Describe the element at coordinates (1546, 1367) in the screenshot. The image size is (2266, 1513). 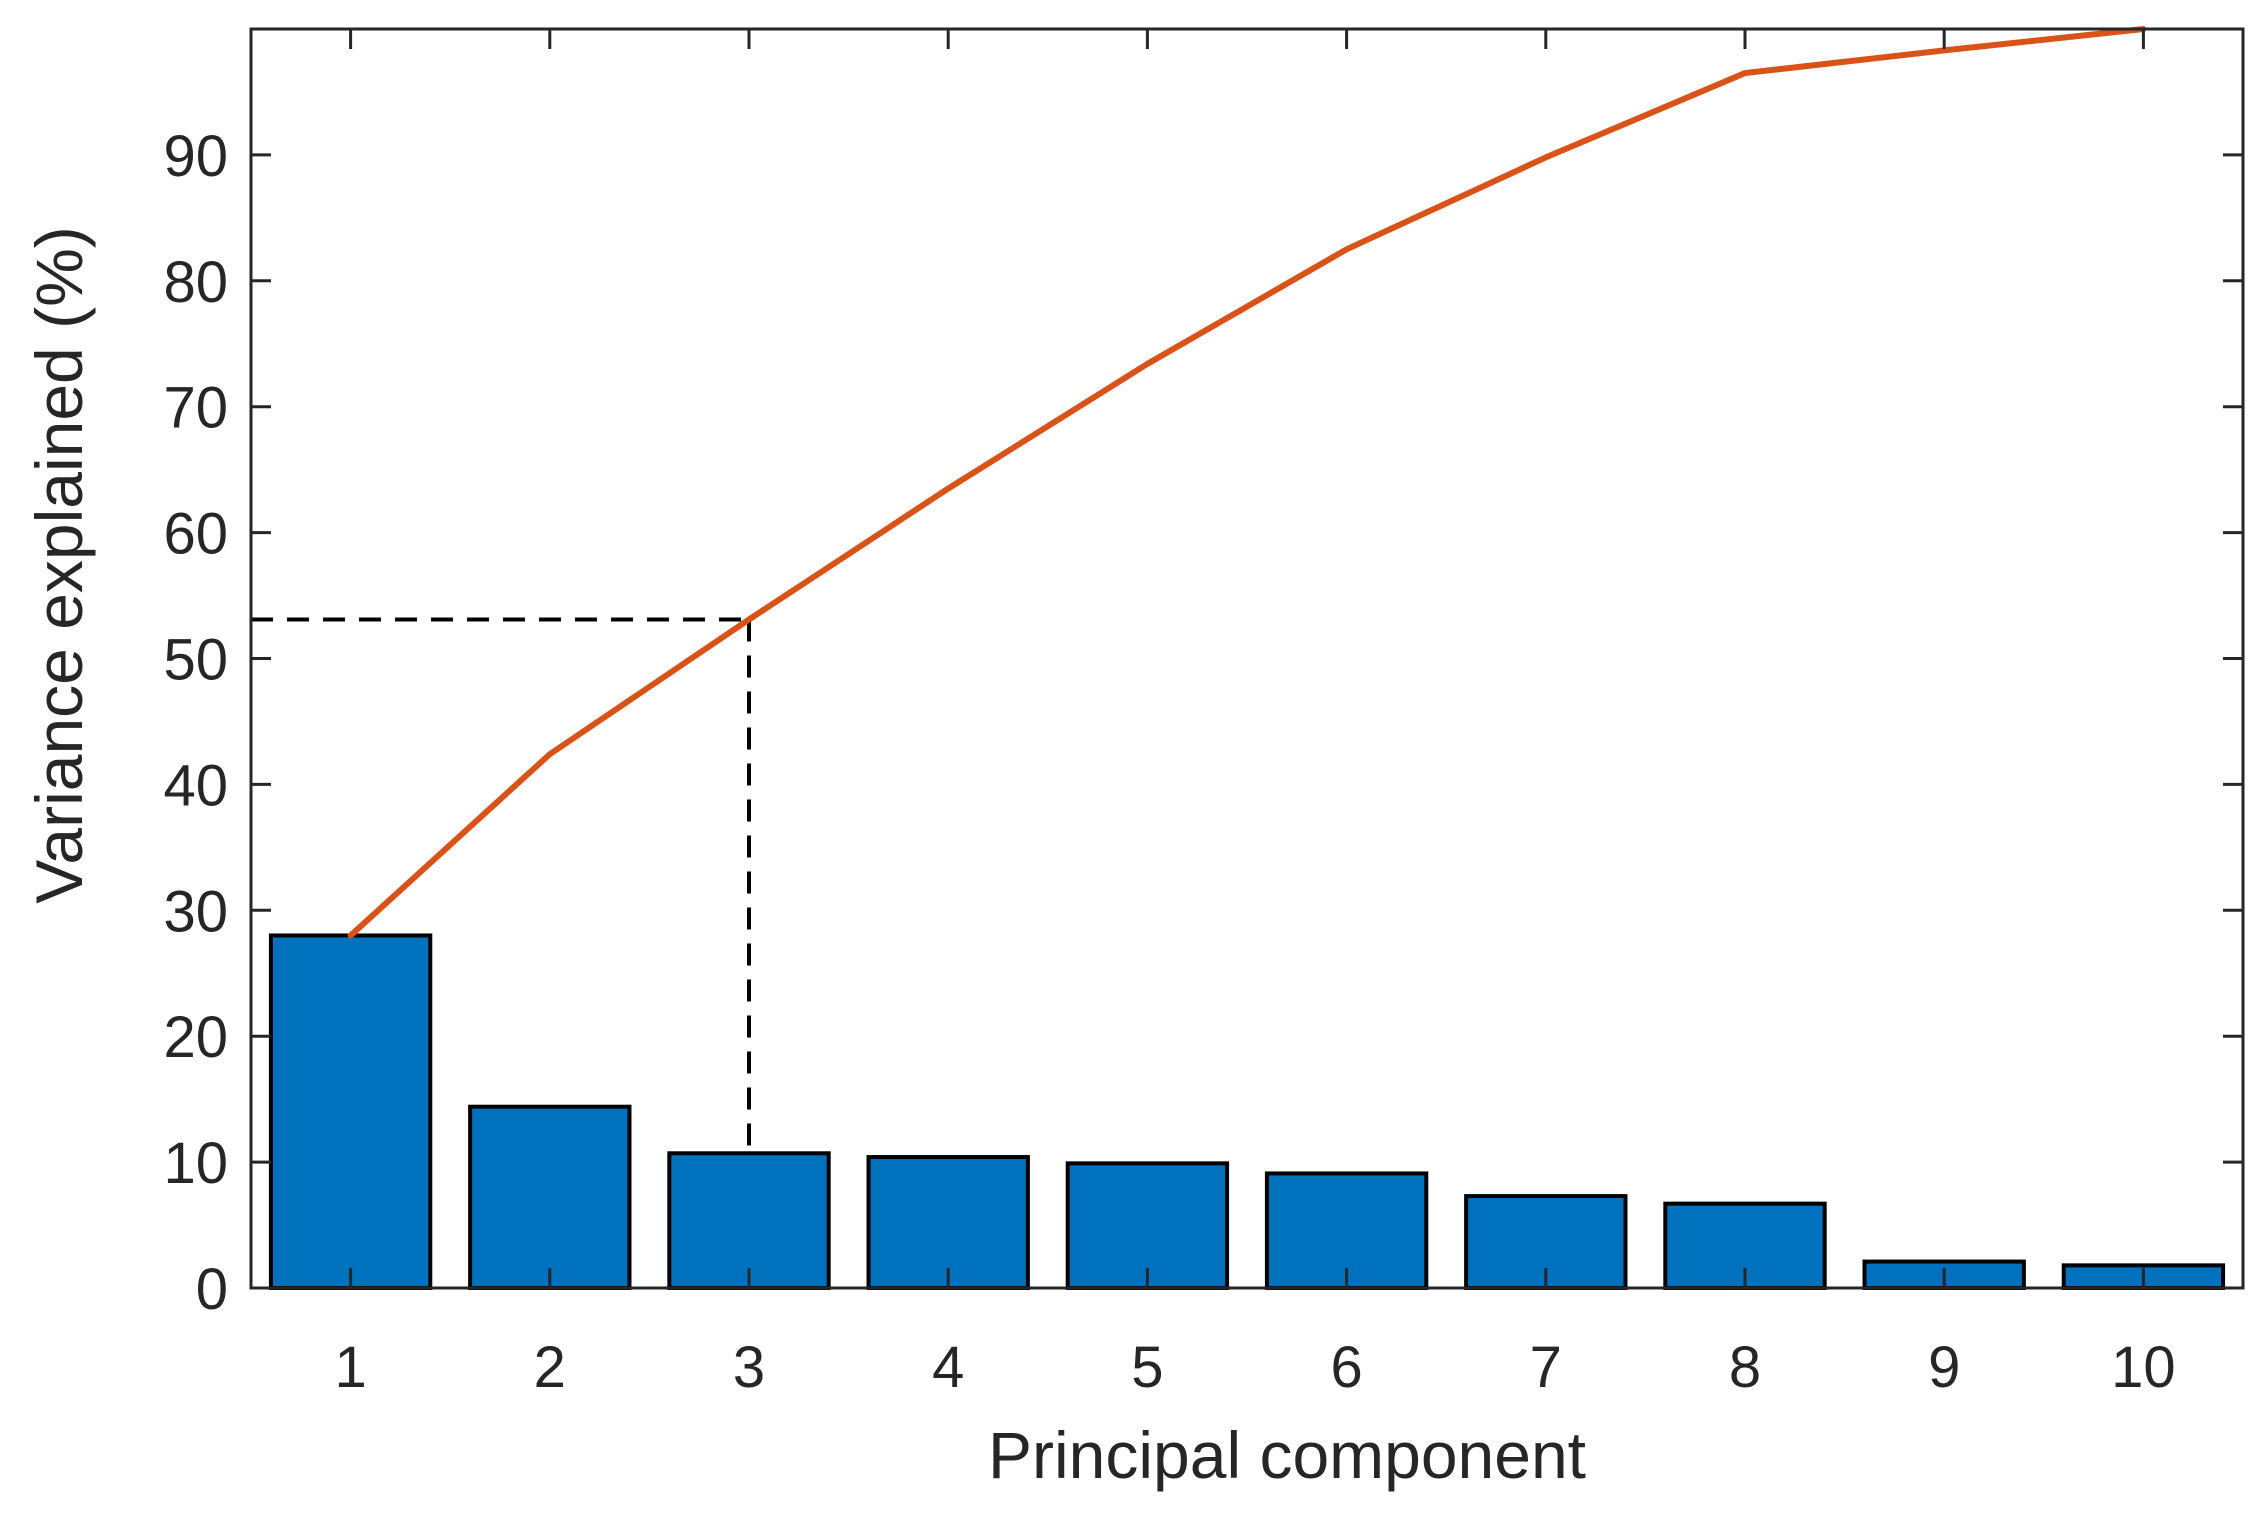
I see `x-tick-label-7: 7` at that location.